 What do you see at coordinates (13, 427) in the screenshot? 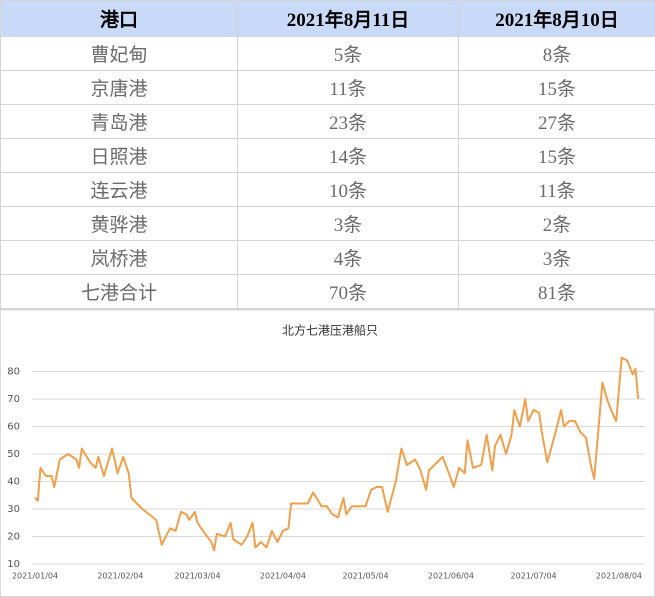
I see `y-tick-label: 60` at bounding box center [13, 427].